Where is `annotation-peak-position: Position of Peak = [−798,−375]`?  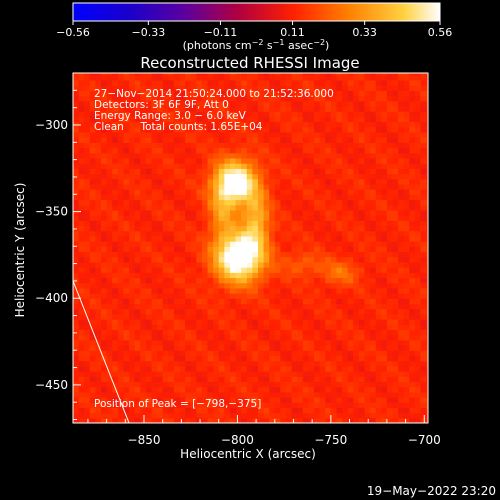 annotation-peak-position: Position of Peak = [−798,−375] is located at coordinates (177, 404).